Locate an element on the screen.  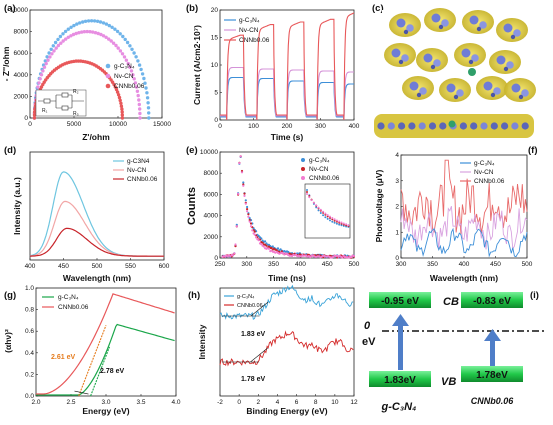
x-tick-label-e-5: 500 is located at coordinates (354, 264).